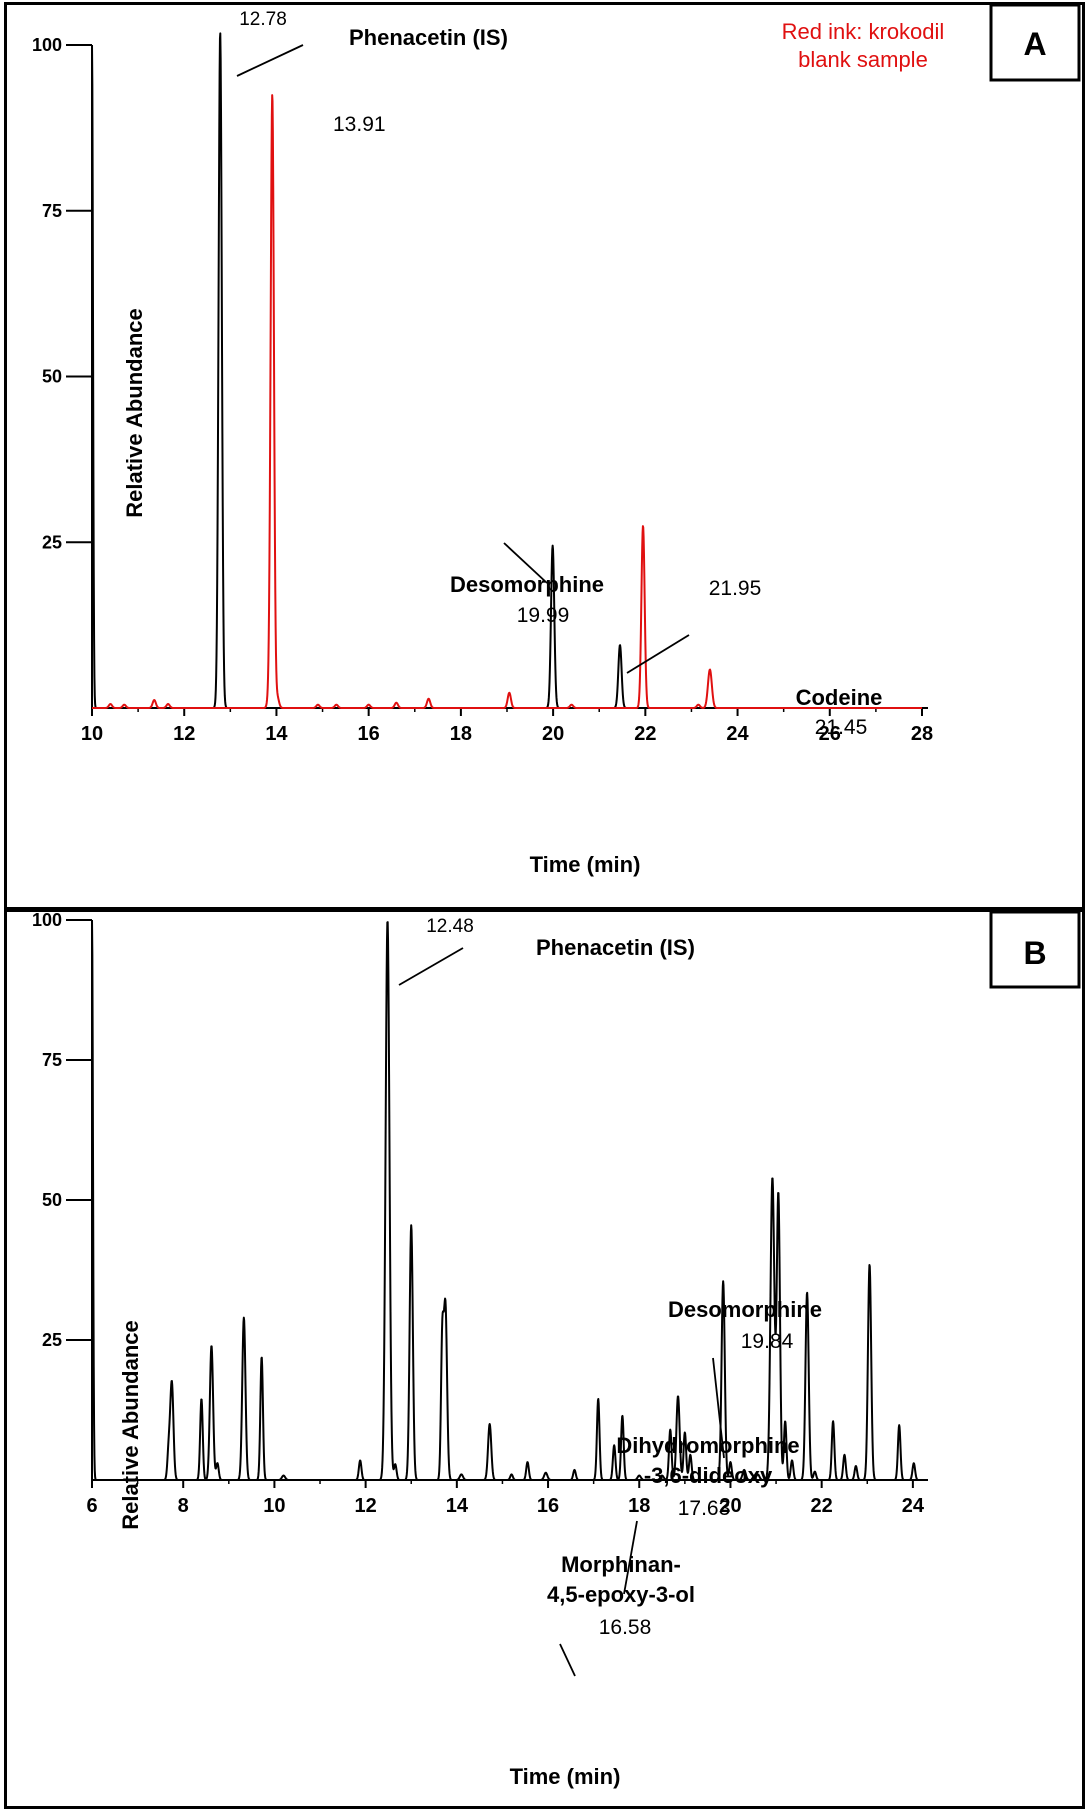 The image size is (1090, 1811). I want to click on label-desomorphine-a: Desomorphine, so click(527, 584).